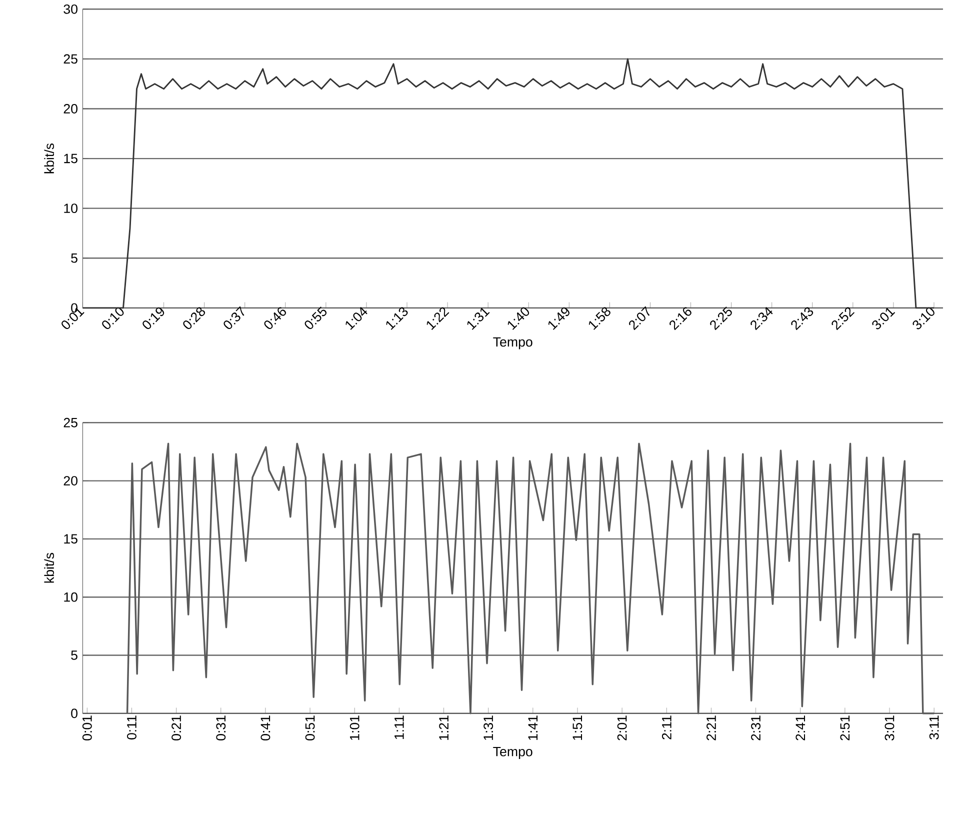 The height and width of the screenshot is (831, 975). What do you see at coordinates (711, 728) in the screenshot?
I see `x-tick-label: 2:21` at bounding box center [711, 728].